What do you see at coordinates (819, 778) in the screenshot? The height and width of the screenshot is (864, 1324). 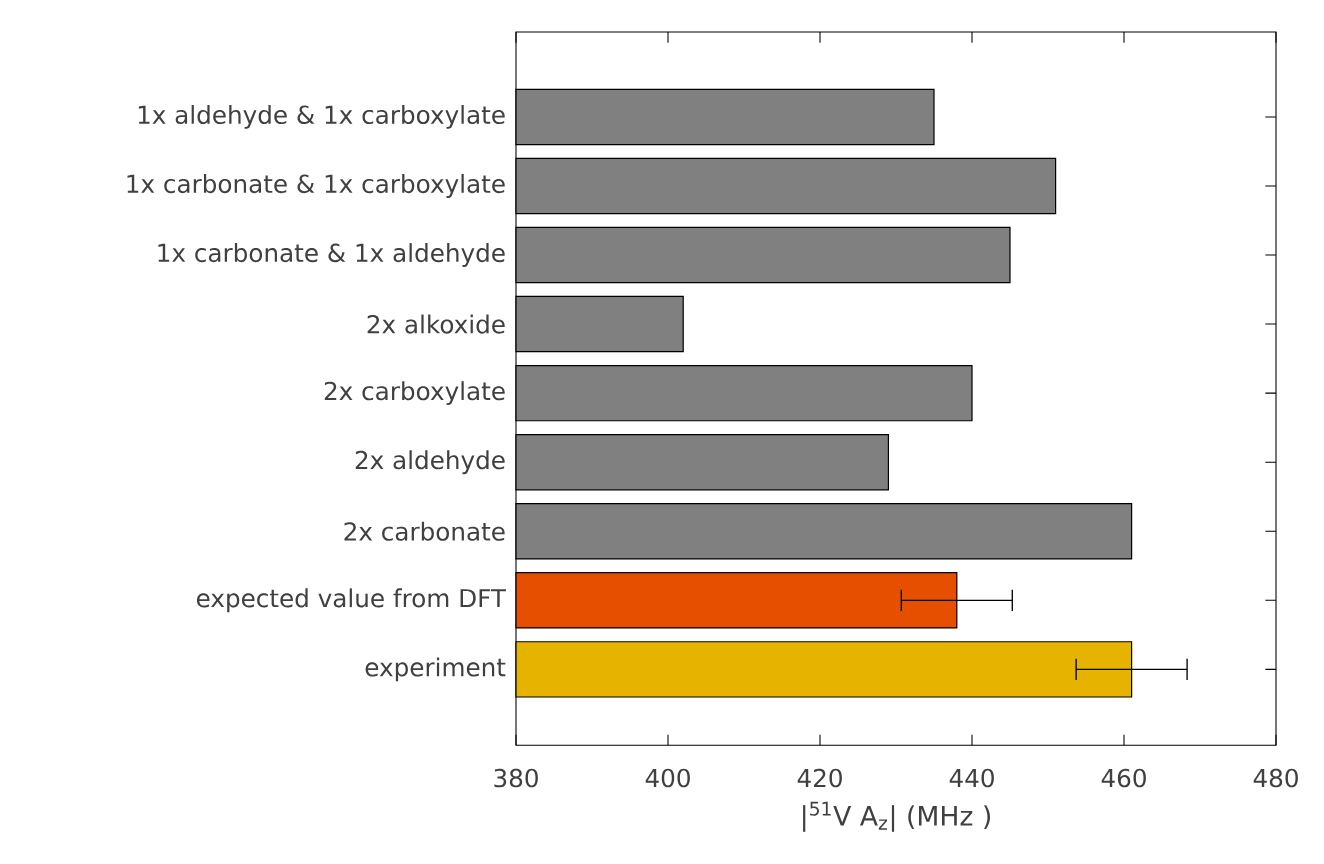 I see `x-tick-label: 420` at bounding box center [819, 778].